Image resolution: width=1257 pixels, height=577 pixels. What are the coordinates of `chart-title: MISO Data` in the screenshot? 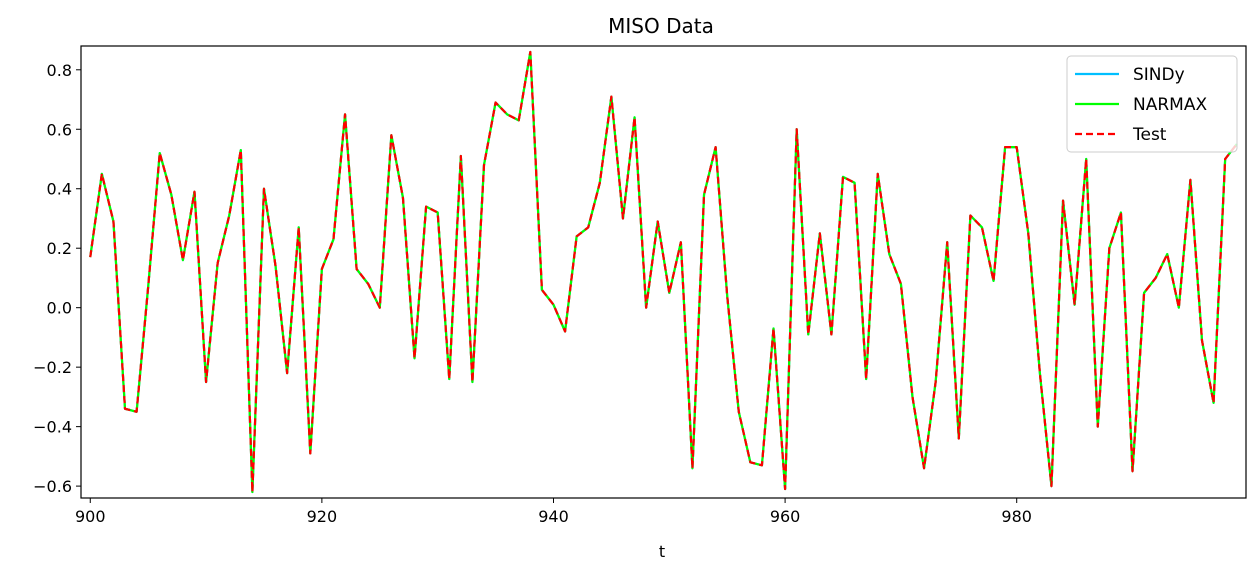 It's located at (661, 26).